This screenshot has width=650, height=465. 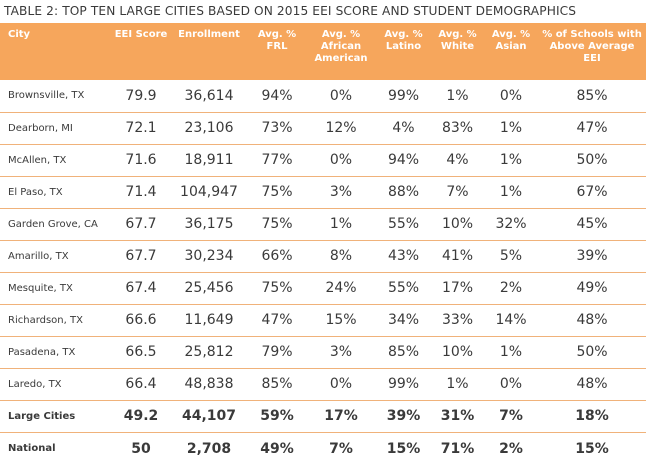 I want to click on value-cell: 43%, so click(x=403, y=256).